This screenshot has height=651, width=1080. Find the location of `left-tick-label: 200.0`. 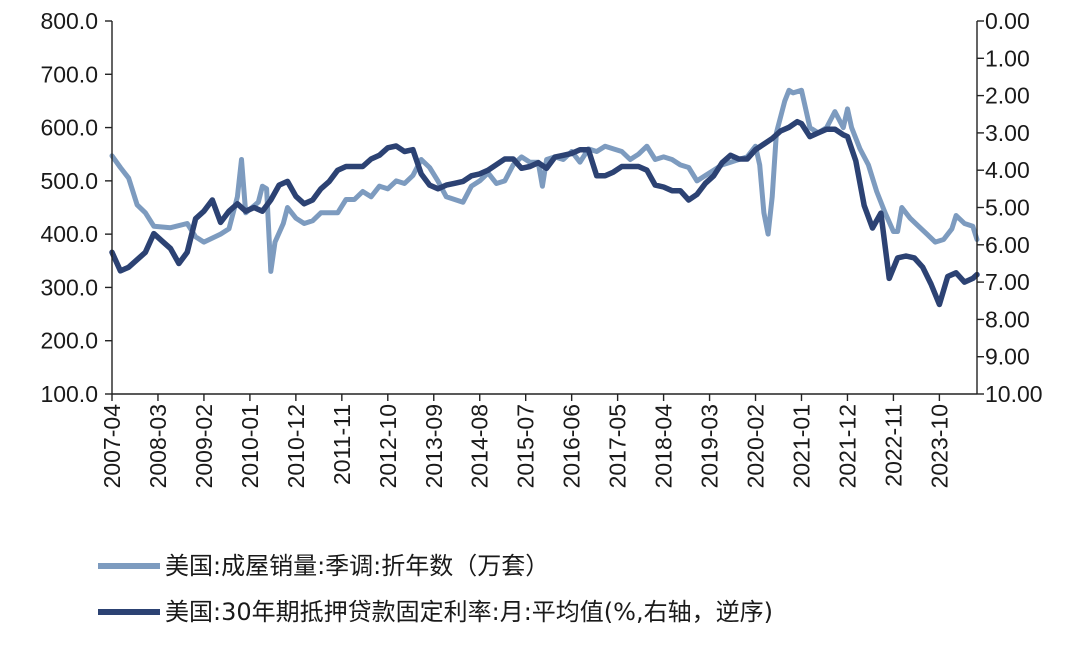

left-tick-label: 200.0 is located at coordinates (69, 341).